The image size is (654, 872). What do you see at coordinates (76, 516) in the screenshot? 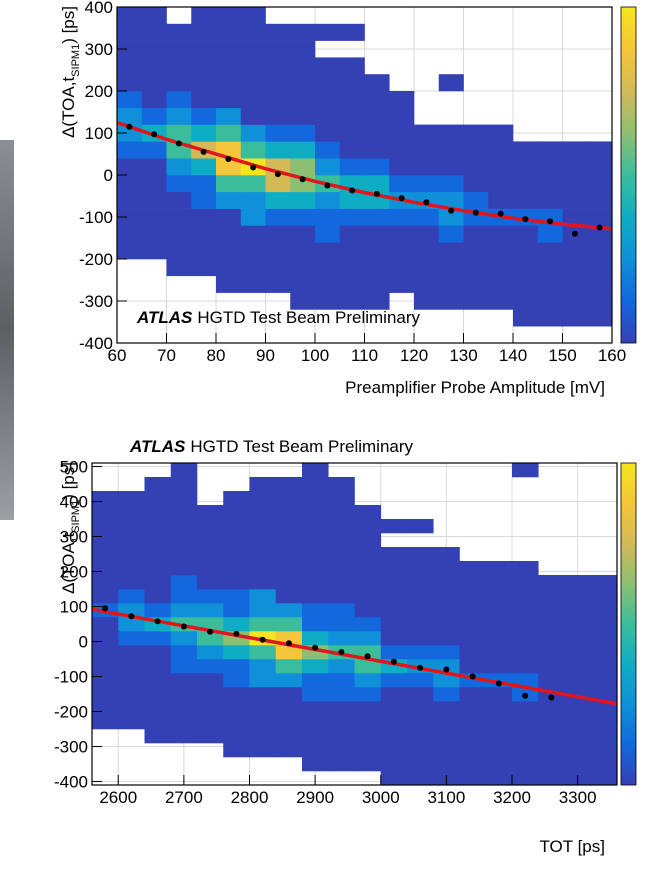
I see `y-axis-label-sub: SIPM1` at bounding box center [76, 516].